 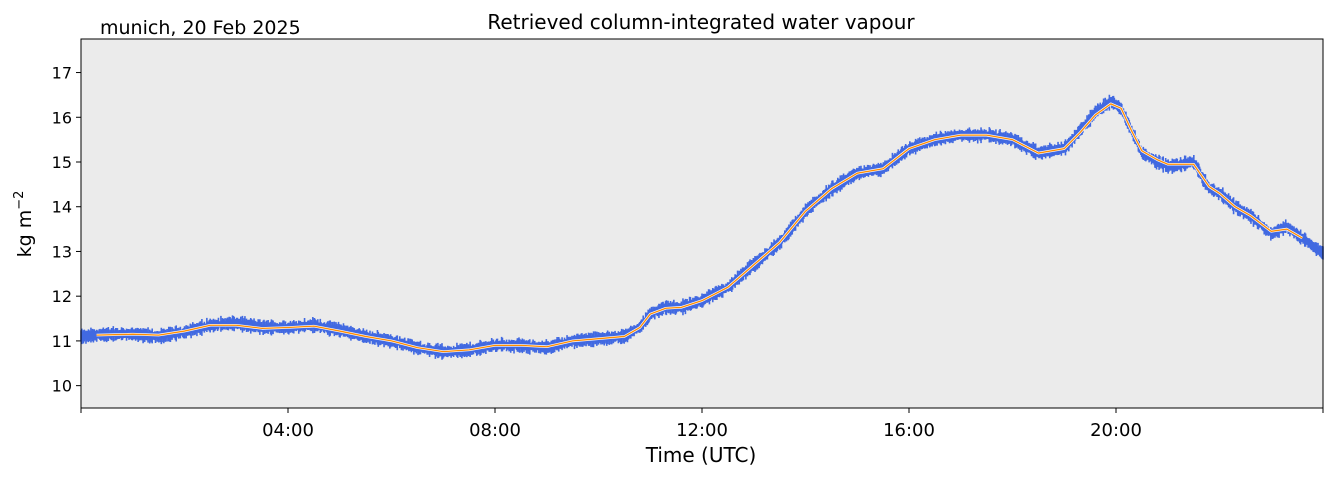 What do you see at coordinates (19, 200) in the screenshot?
I see `y-axis-label-exponent: −2` at bounding box center [19, 200].